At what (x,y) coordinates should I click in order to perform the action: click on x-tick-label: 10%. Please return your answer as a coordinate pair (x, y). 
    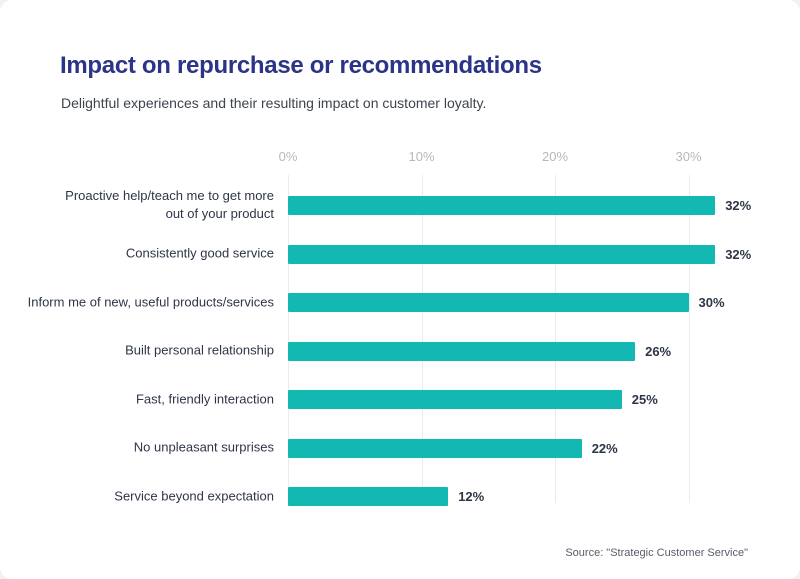
    Looking at the image, I should click on (421, 156).